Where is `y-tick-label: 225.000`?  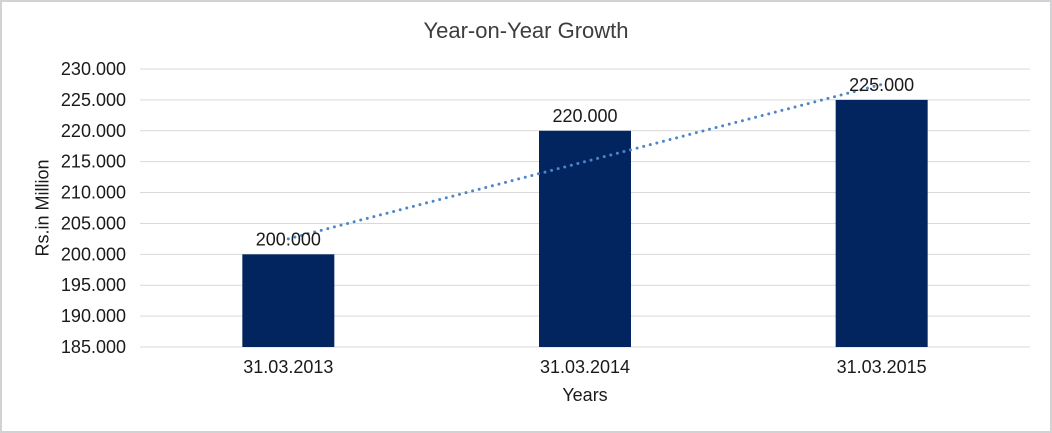
y-tick-label: 225.000 is located at coordinates (93, 100).